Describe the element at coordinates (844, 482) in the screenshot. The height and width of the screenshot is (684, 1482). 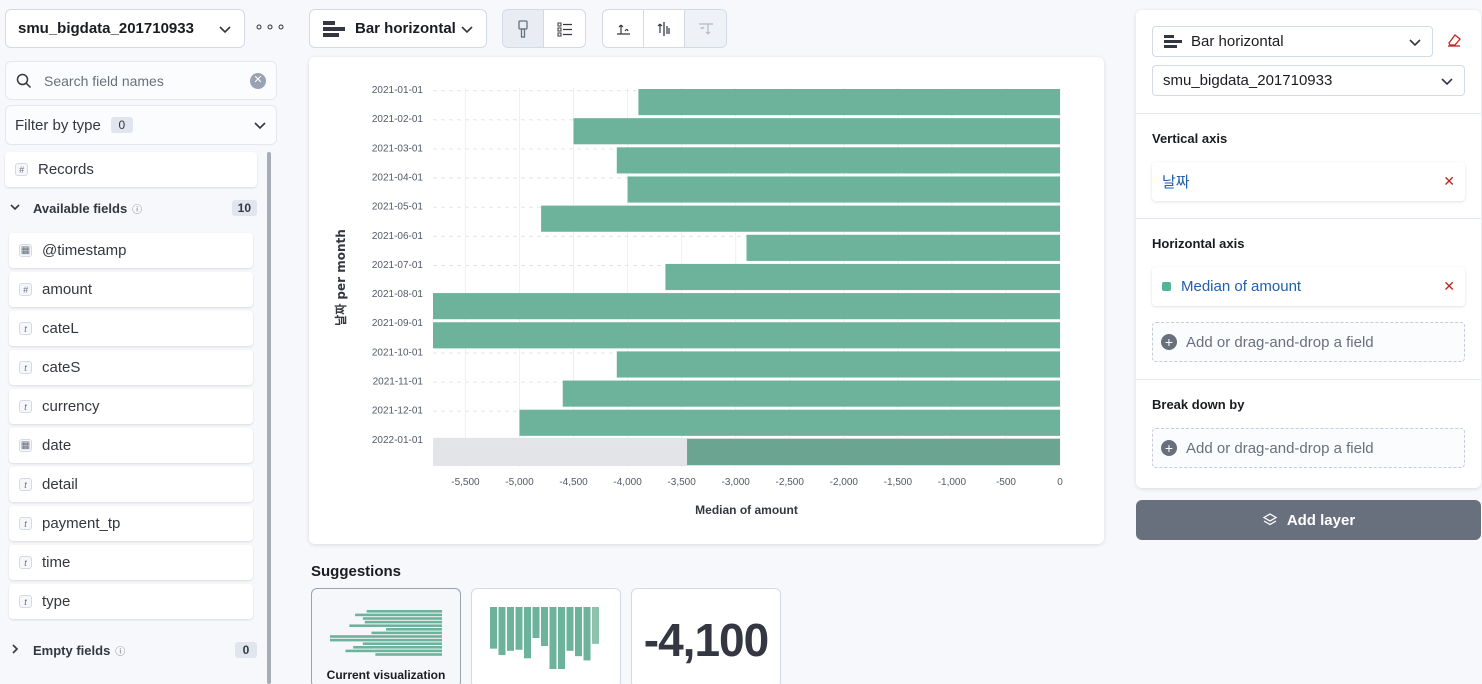
I see `x-tick-label: -2,000` at that location.